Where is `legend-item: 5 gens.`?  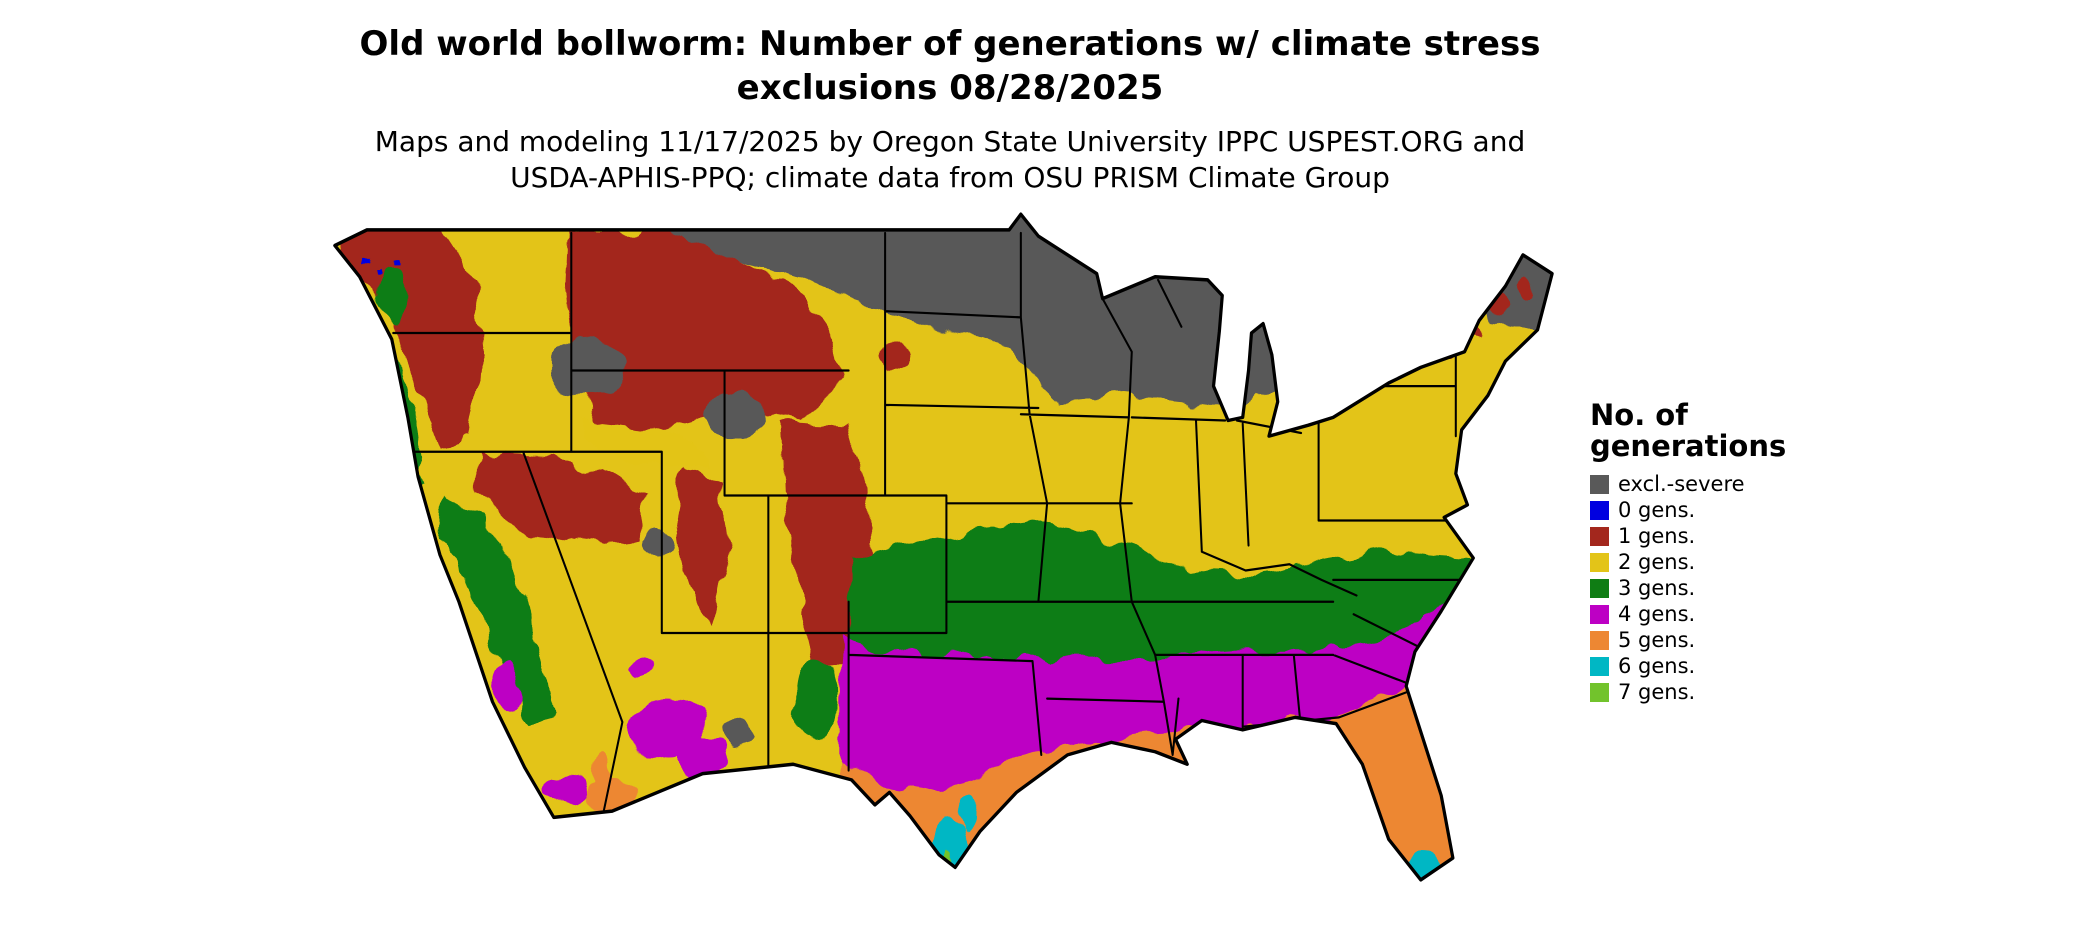 legend-item: 5 gens. is located at coordinates (1710, 640).